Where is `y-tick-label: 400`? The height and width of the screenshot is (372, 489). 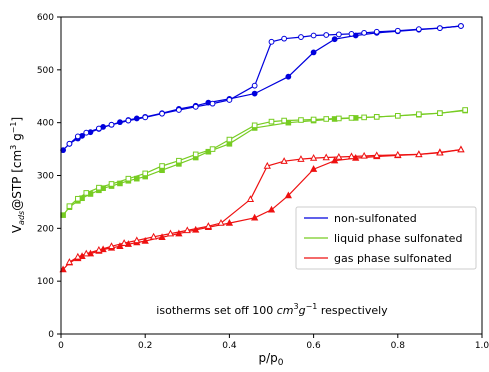
y-tick-label: 400 is located at coordinates (45, 124).